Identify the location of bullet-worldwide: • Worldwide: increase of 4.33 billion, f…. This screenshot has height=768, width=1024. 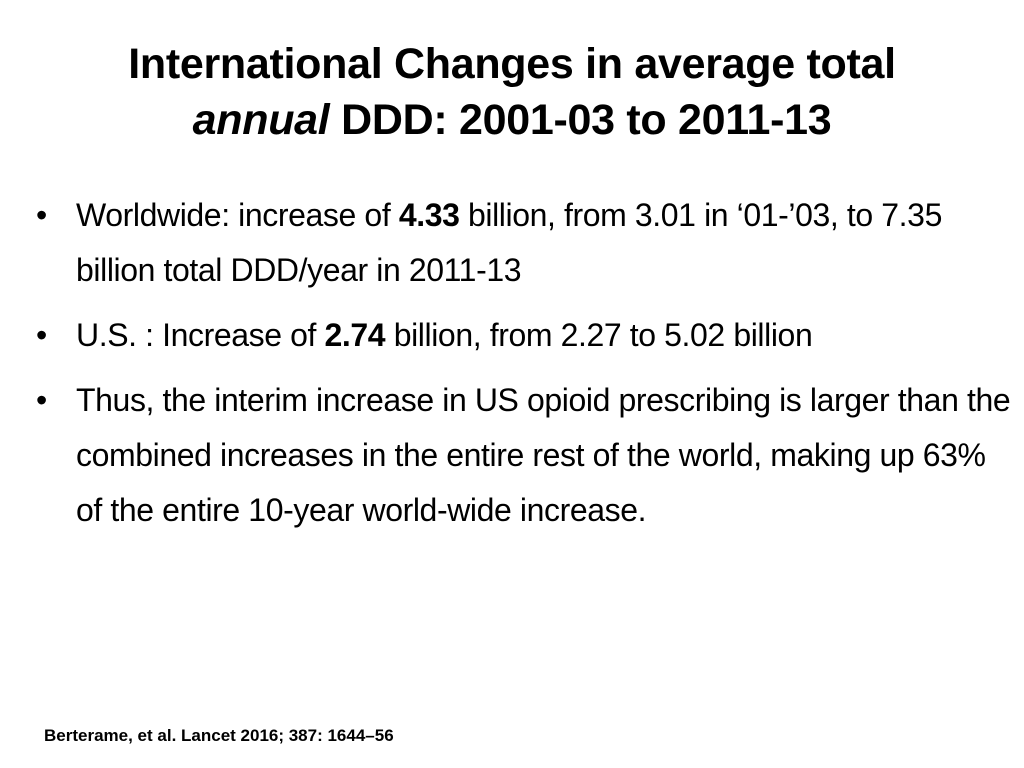
(522, 243).